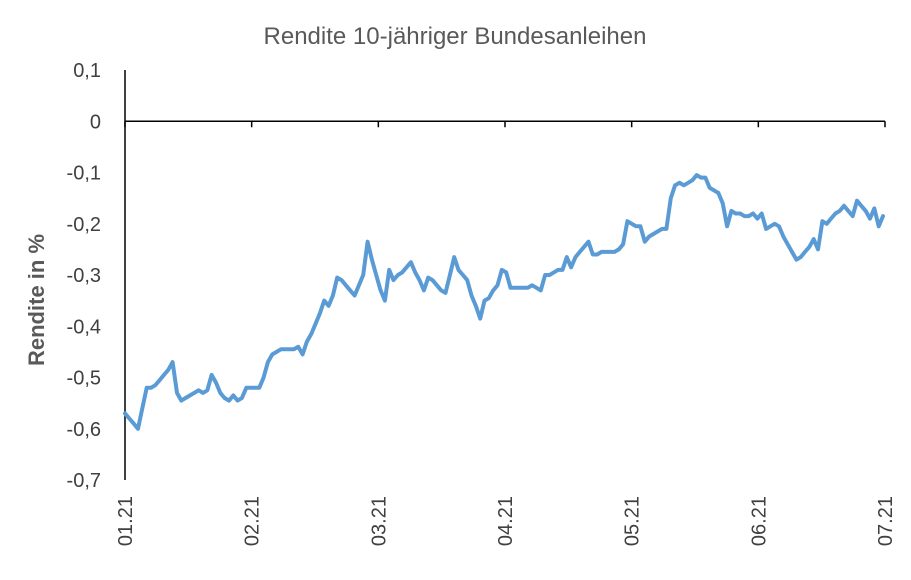 This screenshot has height=580, width=911. I want to click on x-axis-ticks: 01.21 02.21 03.21 04.21 05.21 06.21 07.21, so click(506, 521).